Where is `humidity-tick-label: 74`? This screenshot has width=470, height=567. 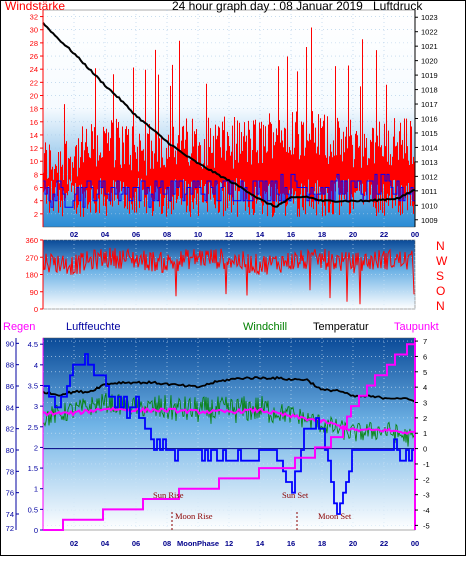 humidity-tick-label: 74 is located at coordinates (10, 514).